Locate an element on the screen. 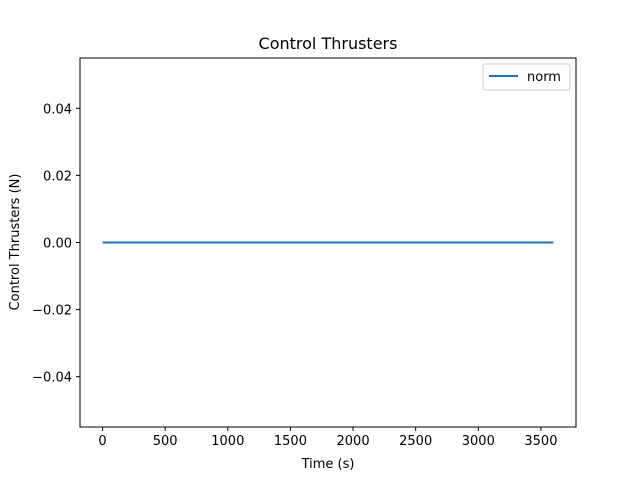  x-tick-label: 2500 is located at coordinates (415, 441).